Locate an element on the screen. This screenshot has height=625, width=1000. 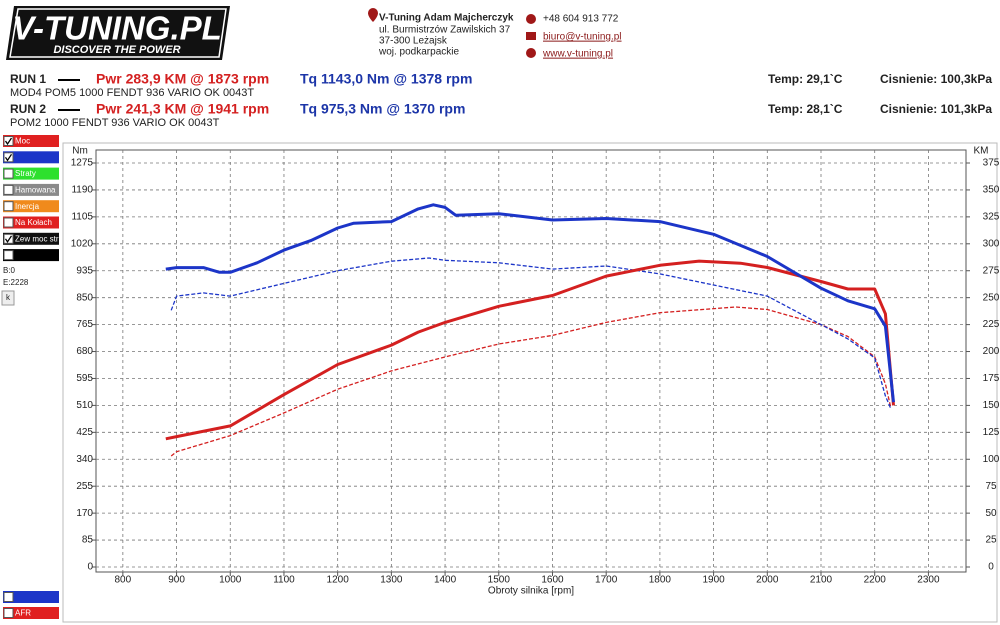
y-tick-label: 1275 is located at coordinates (82, 163).